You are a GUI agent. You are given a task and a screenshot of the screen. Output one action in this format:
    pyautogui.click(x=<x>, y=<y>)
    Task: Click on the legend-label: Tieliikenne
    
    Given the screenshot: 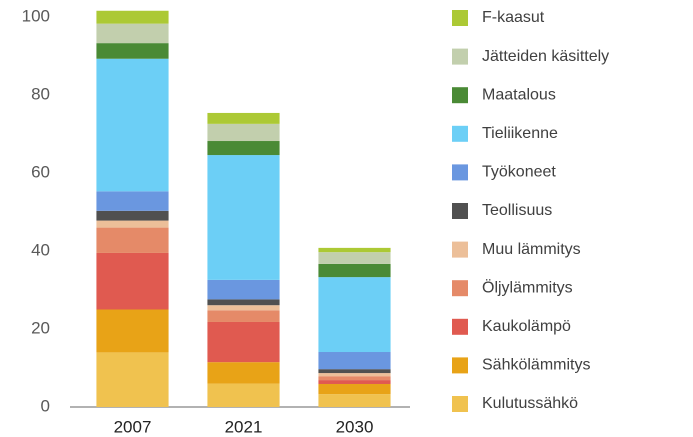 What is the action you would take?
    pyautogui.click(x=520, y=133)
    